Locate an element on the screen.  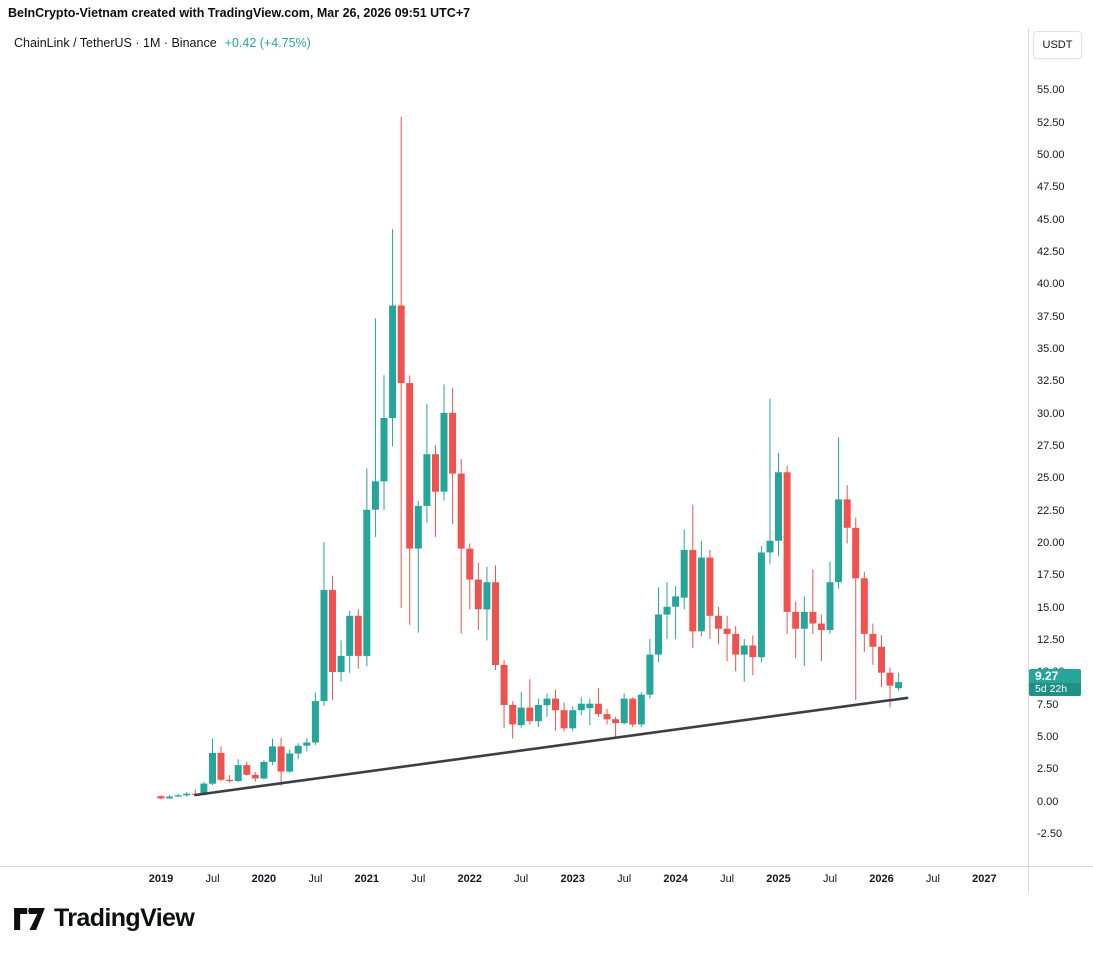
time-tick-2023-48: 2023 is located at coordinates (572, 879).